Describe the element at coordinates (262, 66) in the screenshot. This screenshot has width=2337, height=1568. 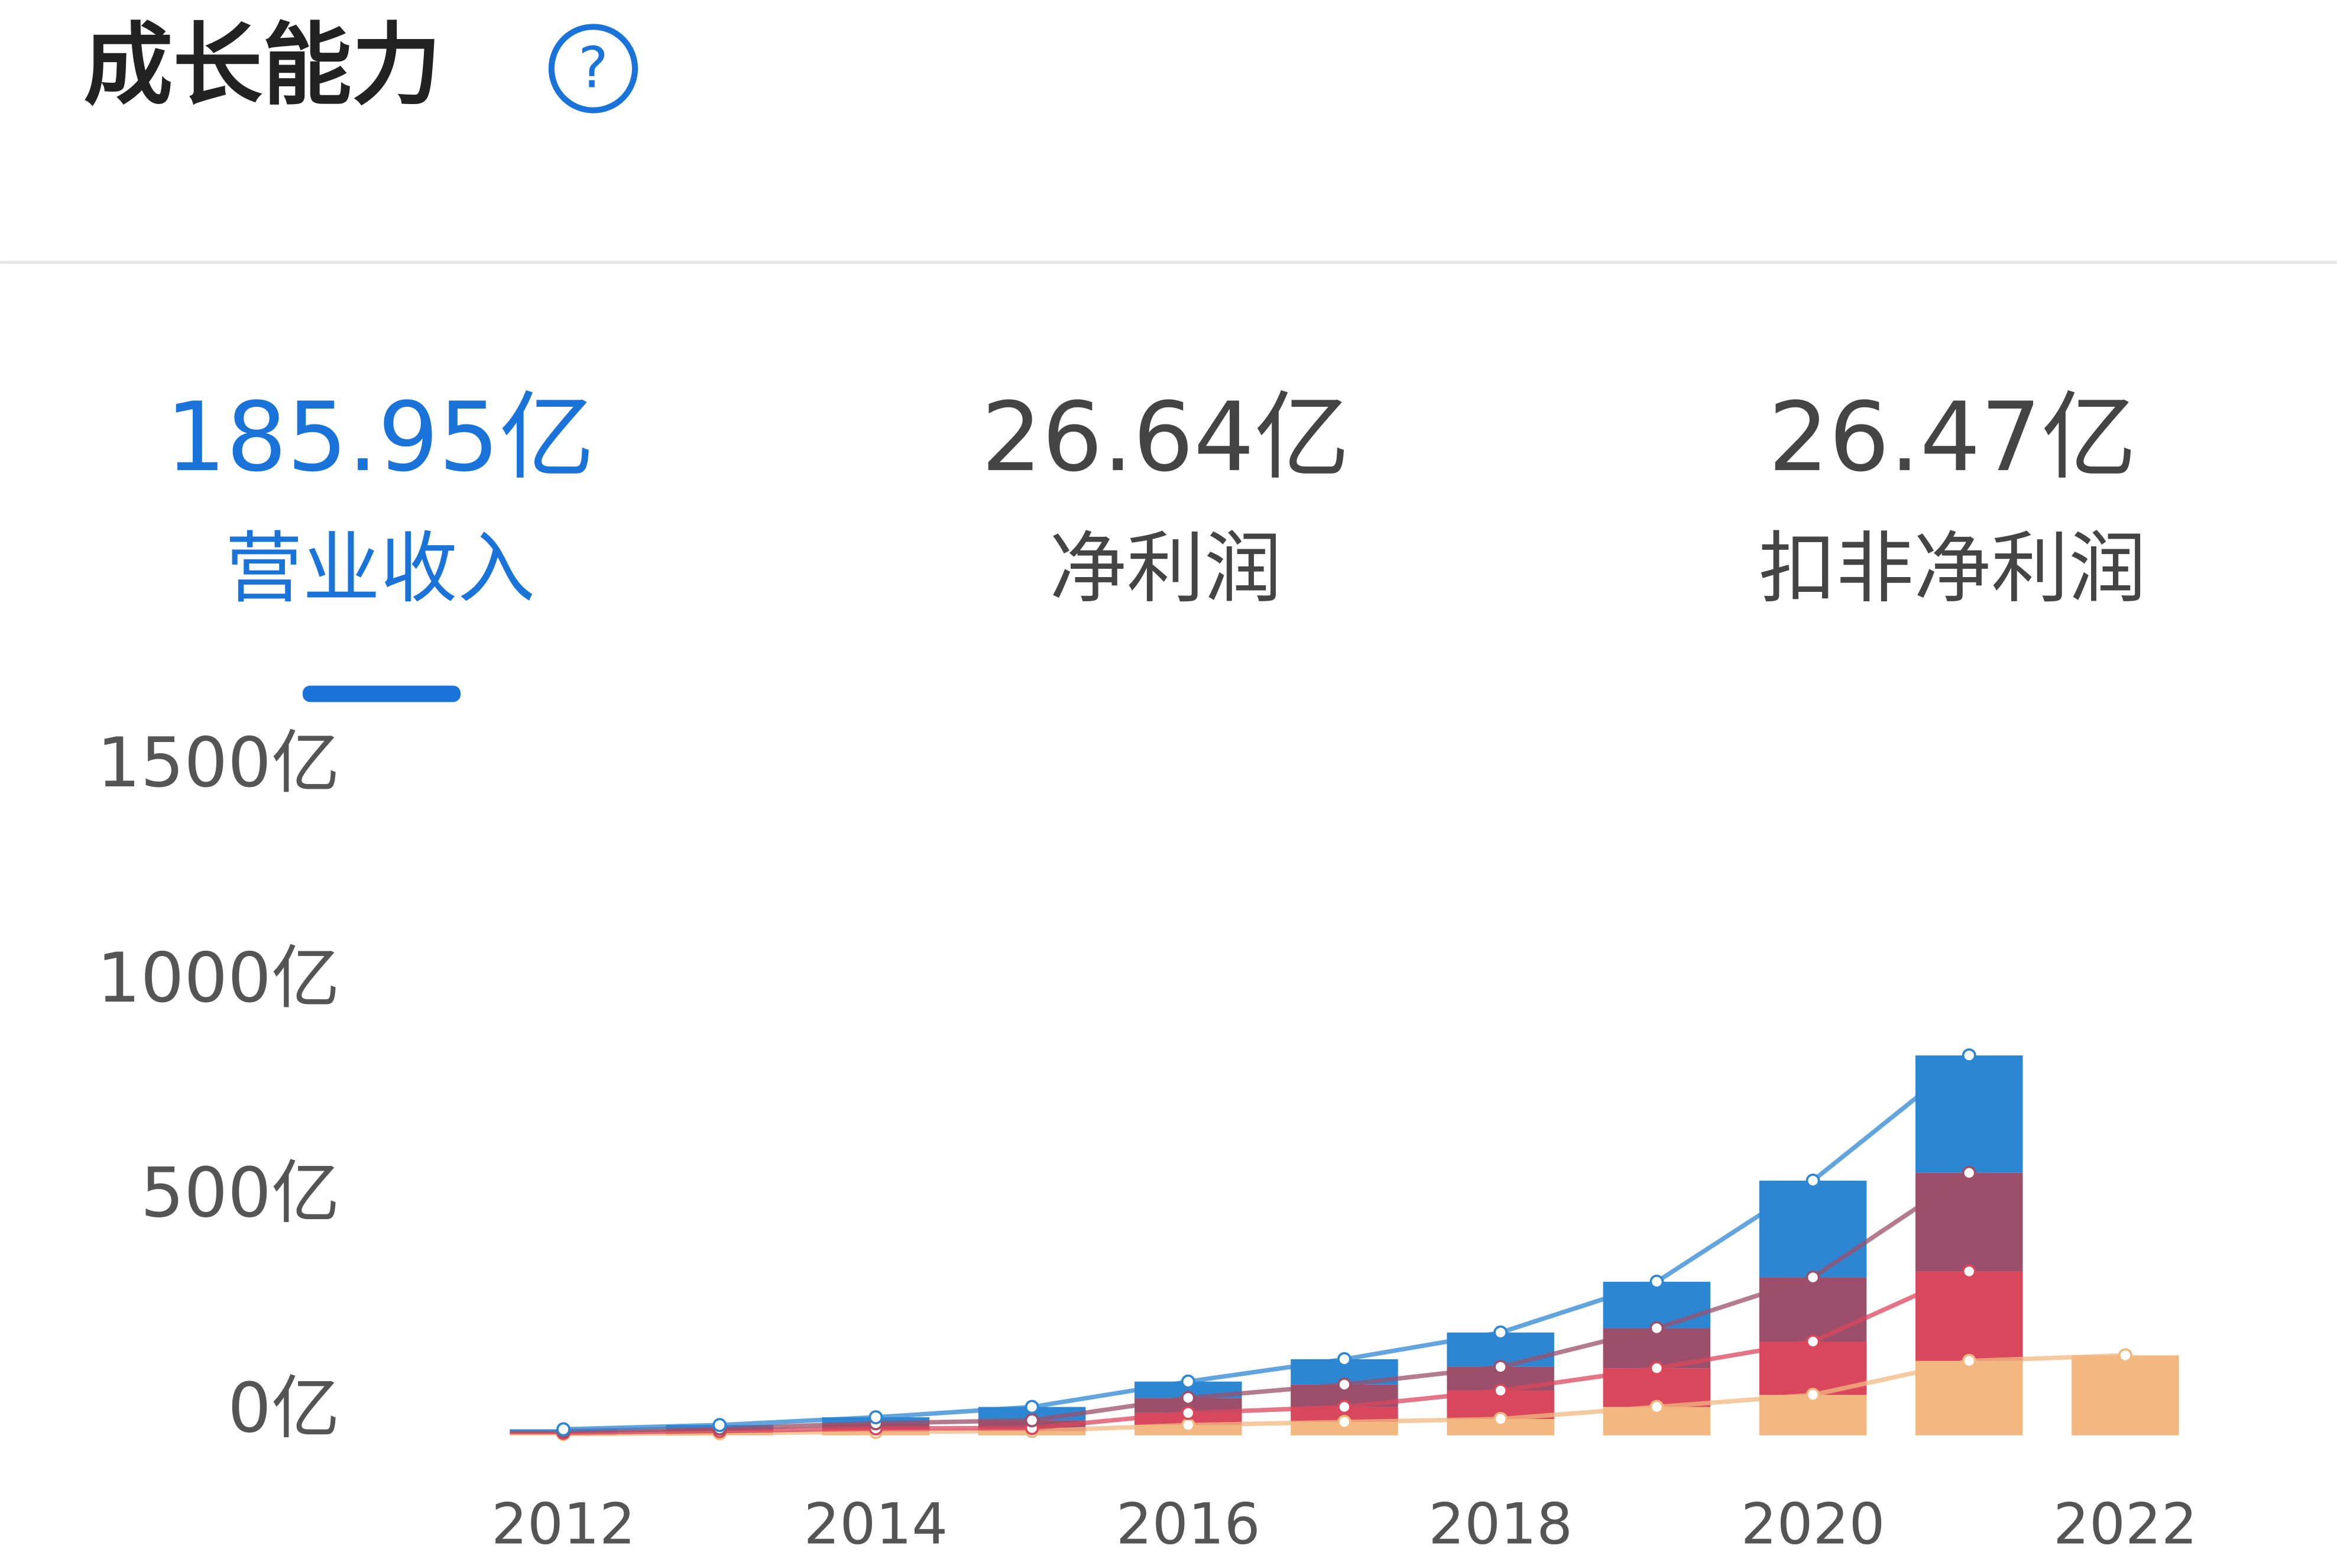
I see `section-title: 成长能力` at that location.